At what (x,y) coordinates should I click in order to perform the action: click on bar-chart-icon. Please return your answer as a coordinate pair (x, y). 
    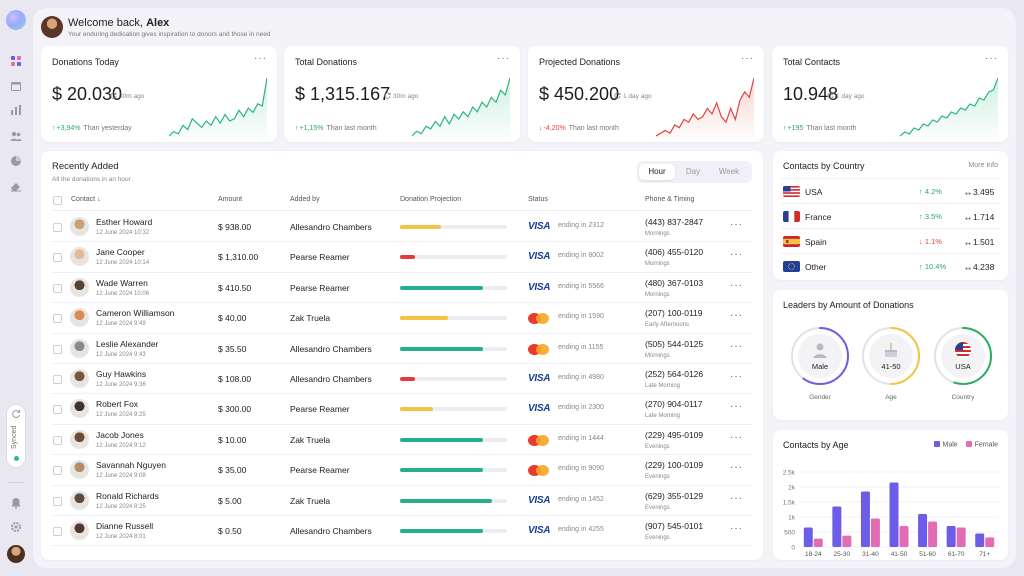
    Looking at the image, I should click on (16, 110).